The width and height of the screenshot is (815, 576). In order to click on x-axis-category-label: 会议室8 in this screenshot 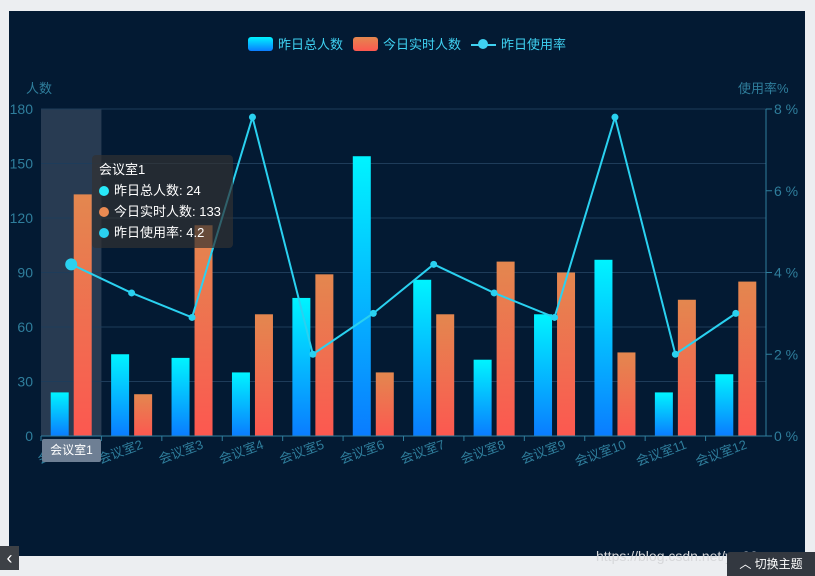, I will do `click(483, 452)`.